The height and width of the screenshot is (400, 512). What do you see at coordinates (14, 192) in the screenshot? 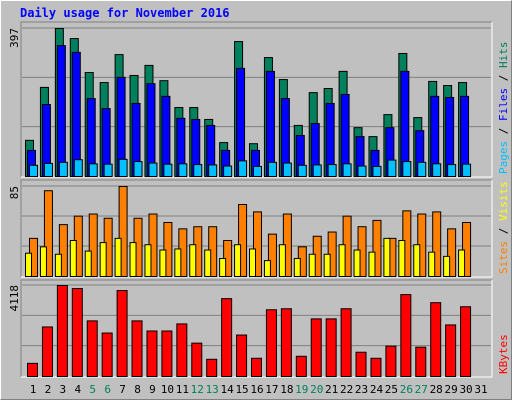
I see `y-tick-label: 85` at bounding box center [14, 192].